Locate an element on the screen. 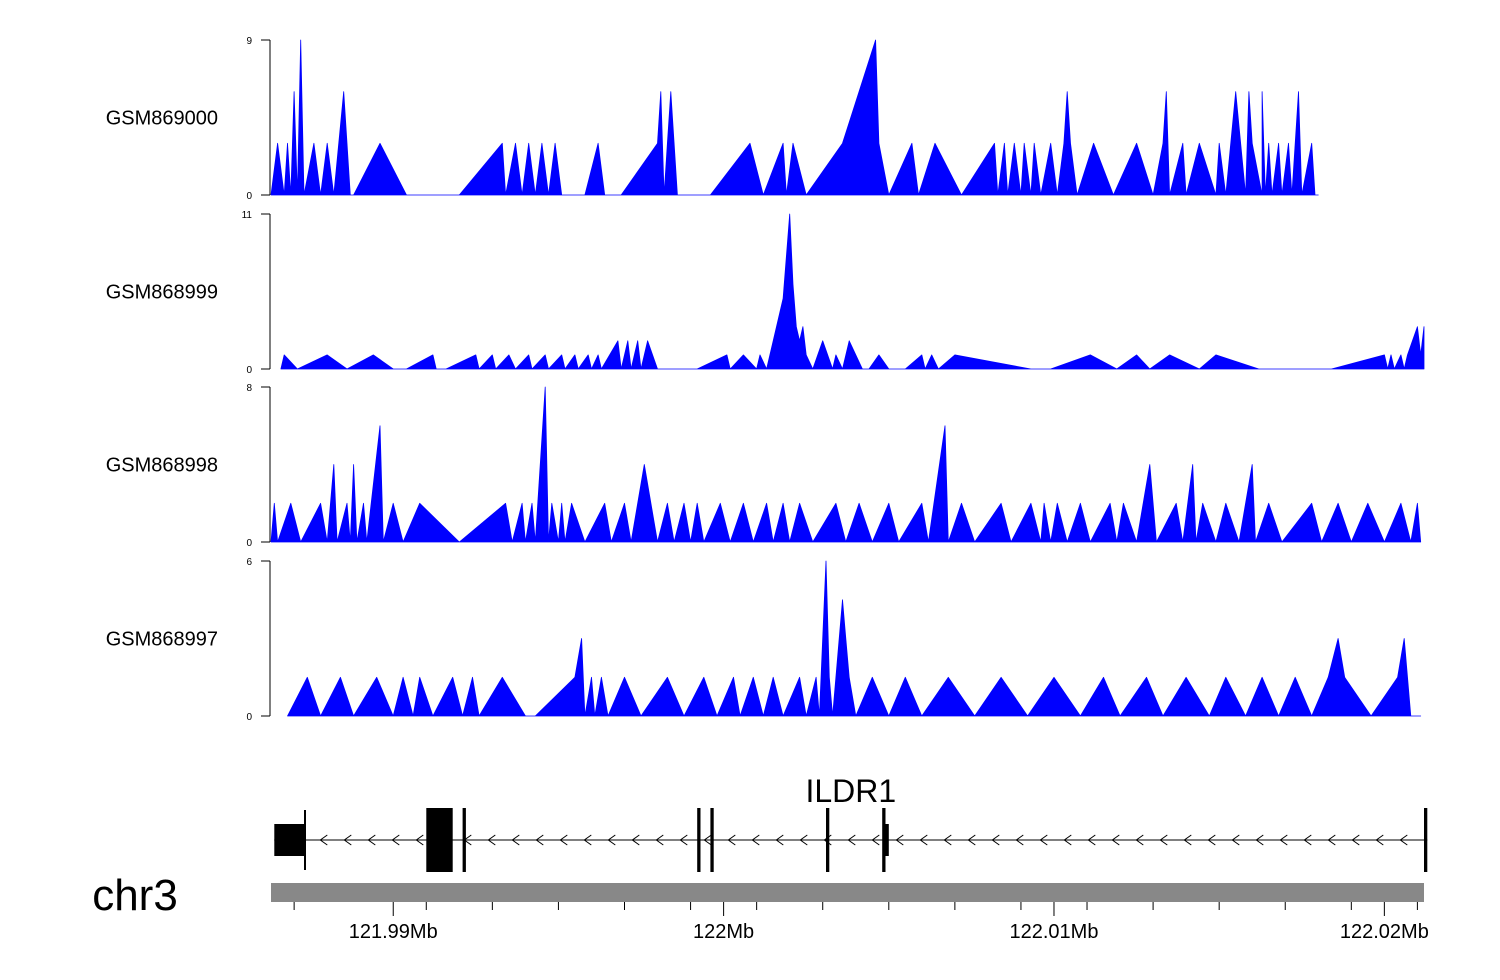  gene-name-label: ILDR1 is located at coordinates (850, 791).